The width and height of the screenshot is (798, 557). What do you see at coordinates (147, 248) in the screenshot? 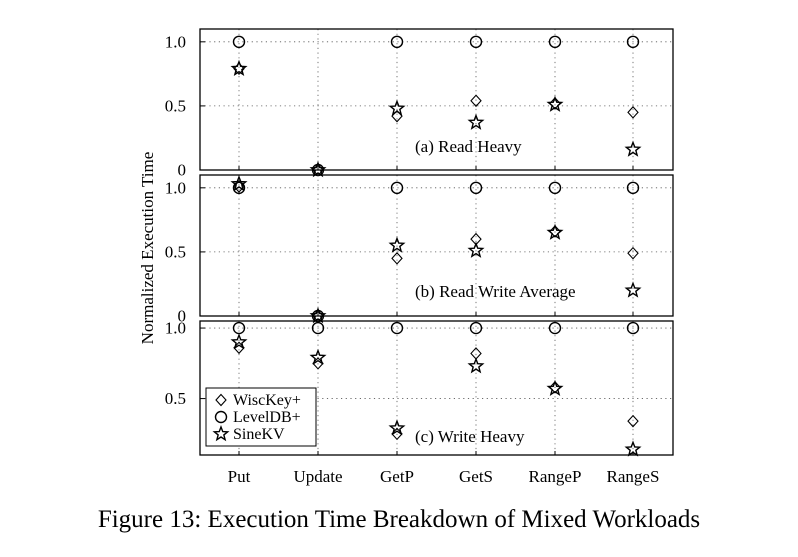
I see `y-axis-label: Normalized Execution Time` at bounding box center [147, 248].